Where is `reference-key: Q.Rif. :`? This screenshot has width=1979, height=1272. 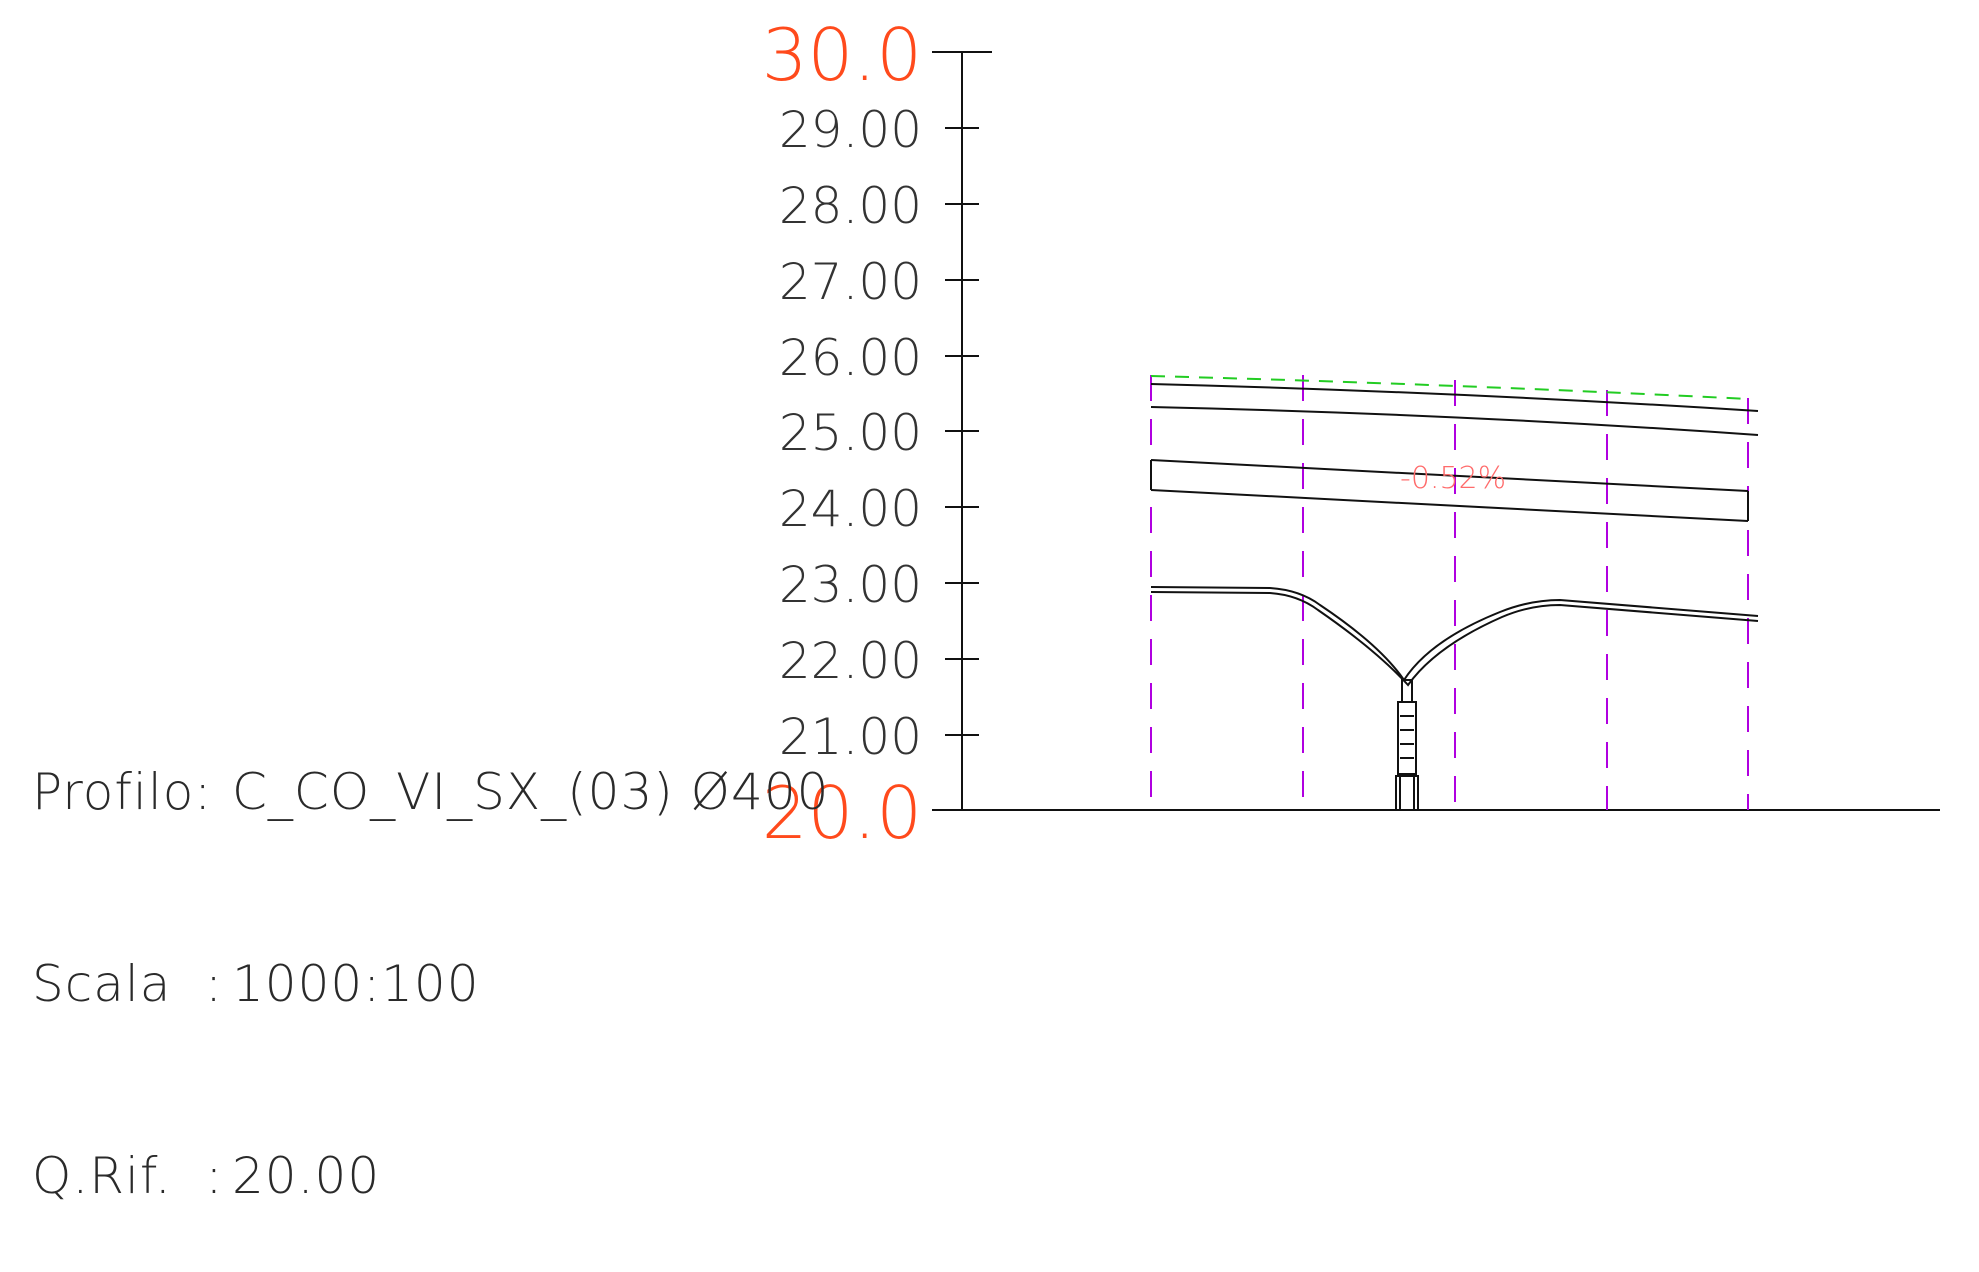 reference-key: Q.Rif. : is located at coordinates (128, 1176).